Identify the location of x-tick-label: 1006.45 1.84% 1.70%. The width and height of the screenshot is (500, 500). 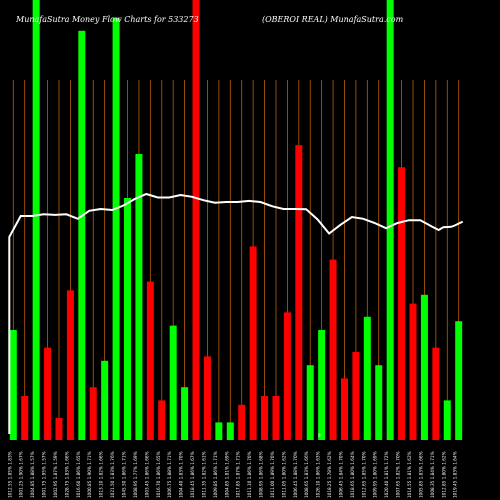
(340, 474).